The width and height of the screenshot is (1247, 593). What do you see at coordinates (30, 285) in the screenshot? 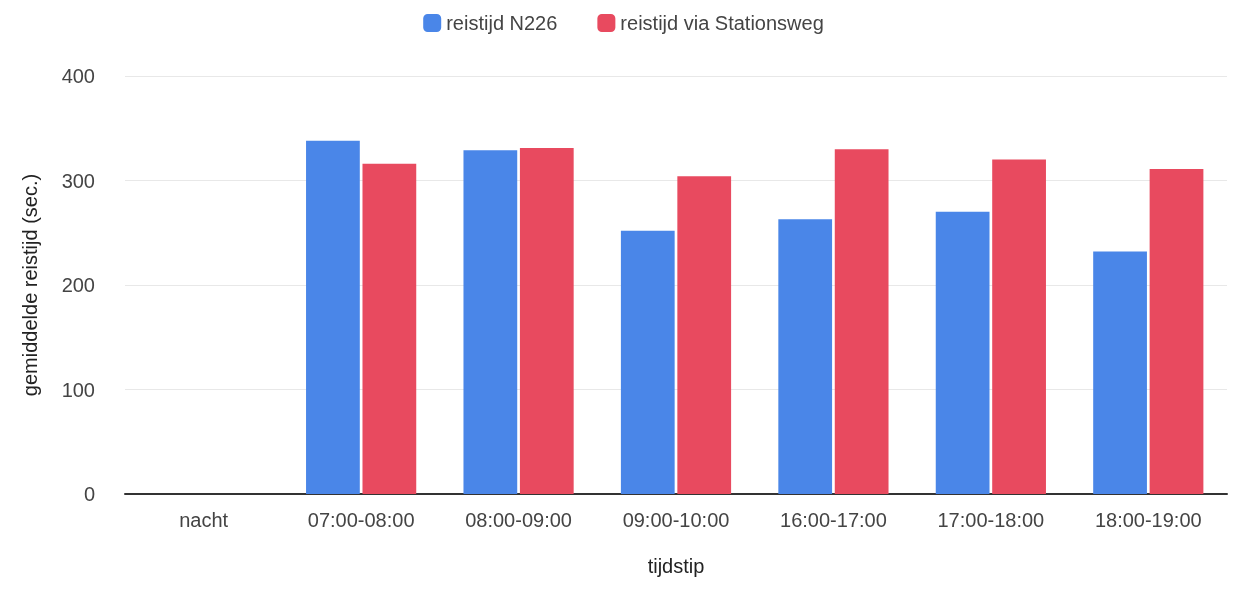
I see `y-axis-title: gemiddelde reistijd (sec.)` at bounding box center [30, 285].